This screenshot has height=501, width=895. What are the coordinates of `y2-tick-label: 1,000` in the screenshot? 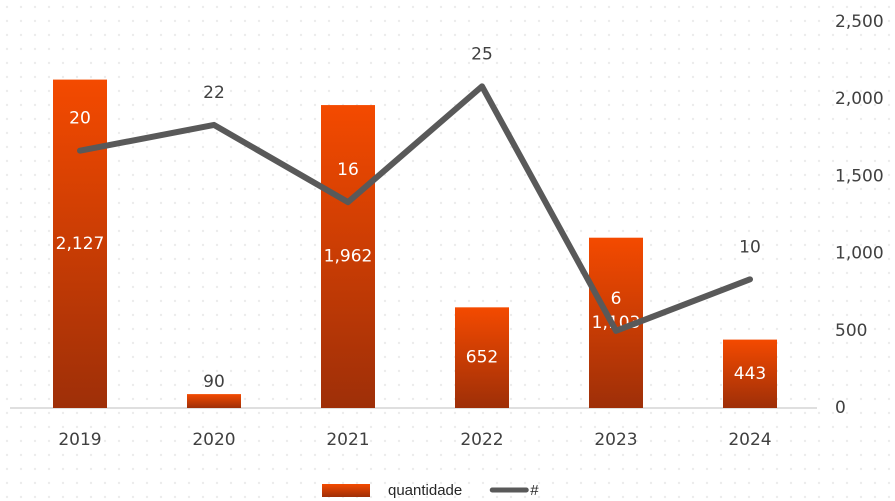 It's located at (859, 254).